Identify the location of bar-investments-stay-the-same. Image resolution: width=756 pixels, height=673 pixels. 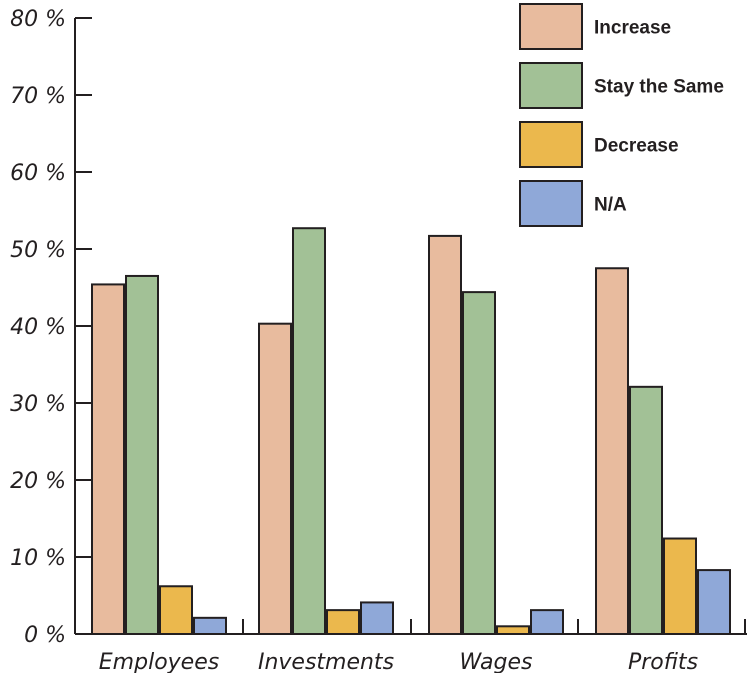
(309, 431).